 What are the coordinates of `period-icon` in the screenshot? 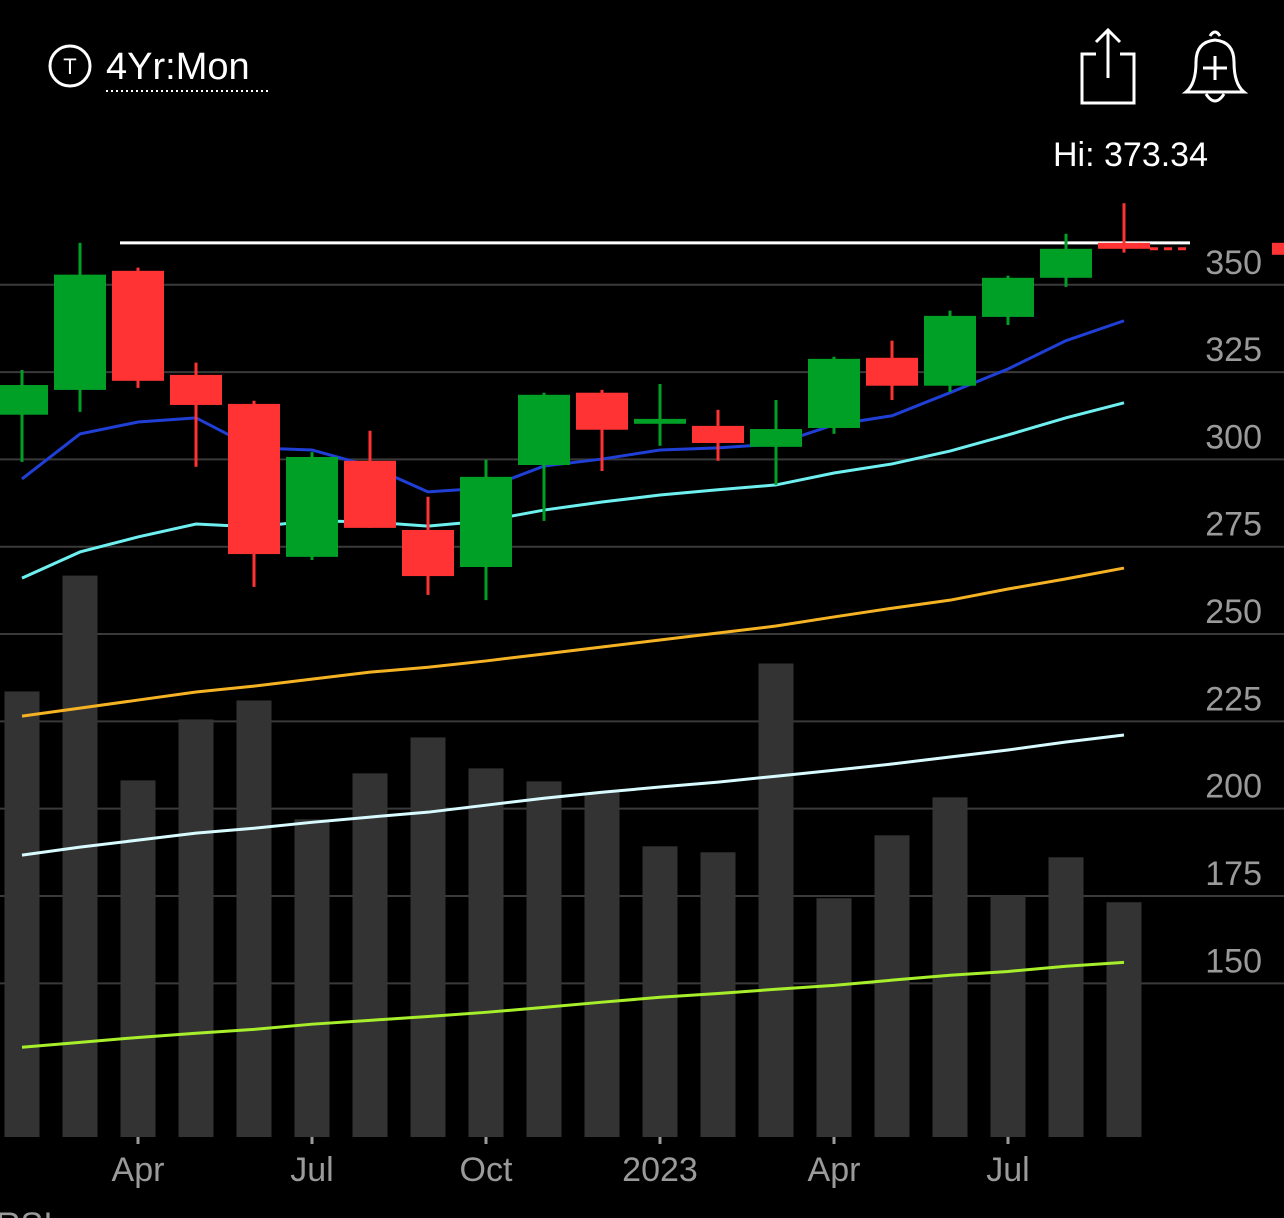 It's located at (70, 66).